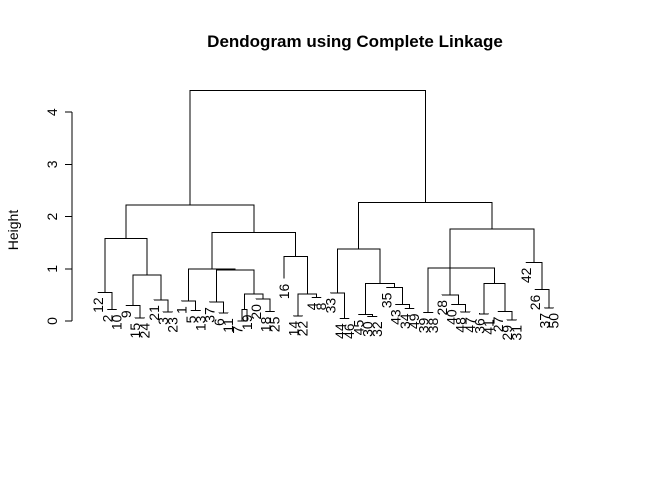 This screenshot has height=480, width=672. I want to click on leaf-label-6: 6, so click(219, 322).